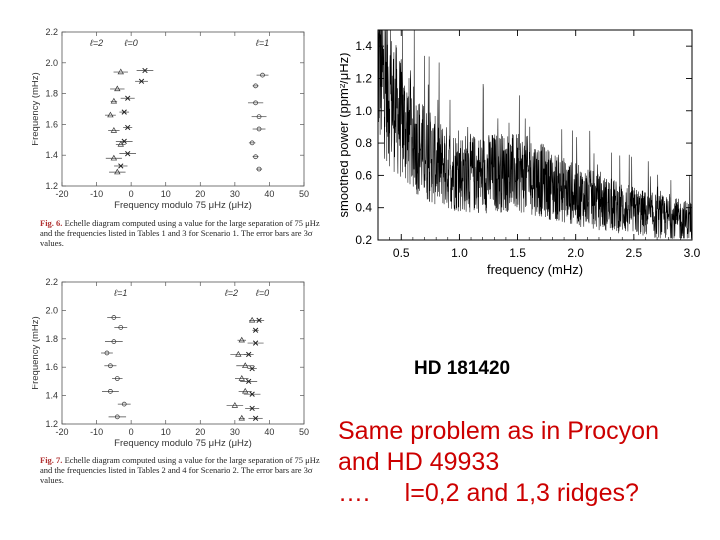  What do you see at coordinates (345, 135) in the screenshot?
I see `y-axis-label: smoothed power (ppm²/μHz)` at bounding box center [345, 135].